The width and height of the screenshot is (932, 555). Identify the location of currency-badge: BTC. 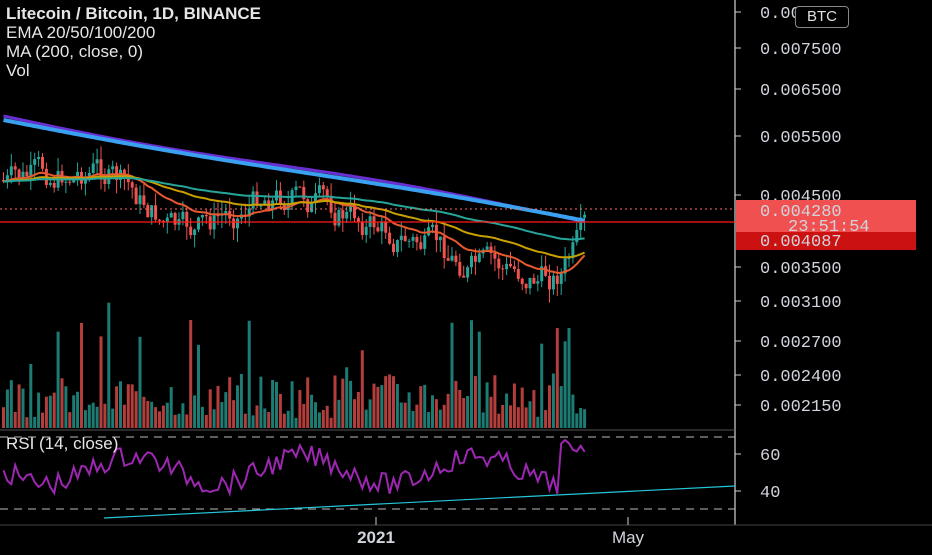
(822, 17).